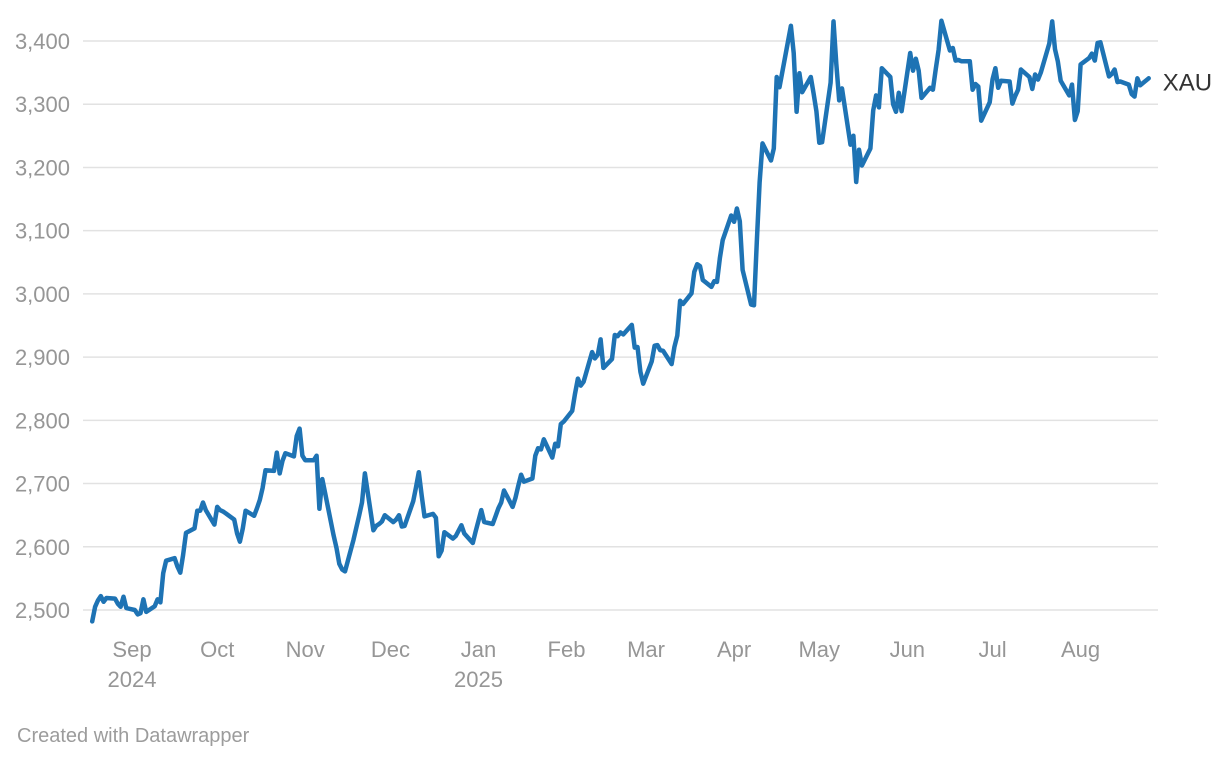 Image resolution: width=1220 pixels, height=760 pixels. Describe the element at coordinates (1080, 649) in the screenshot. I see `x-axis-month-label: Aug` at that location.